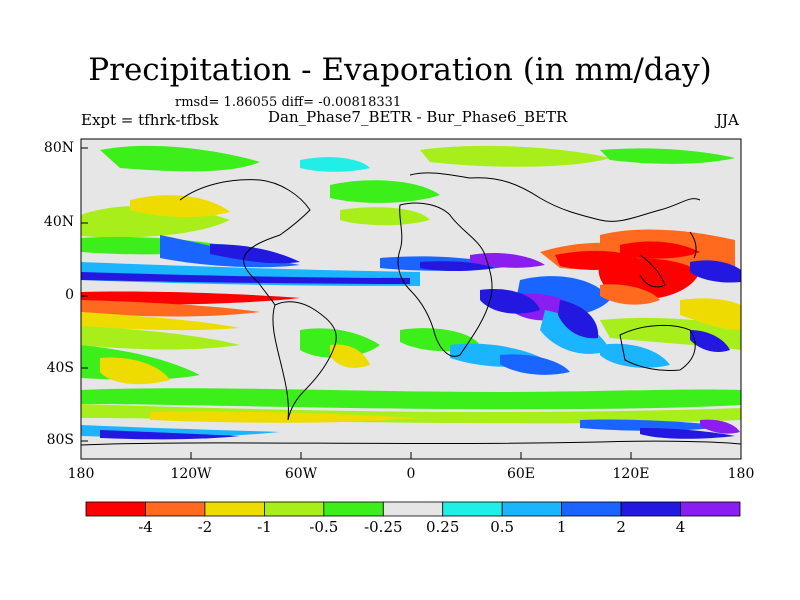  I want to click on lon-label-120W: 120W, so click(191, 474).